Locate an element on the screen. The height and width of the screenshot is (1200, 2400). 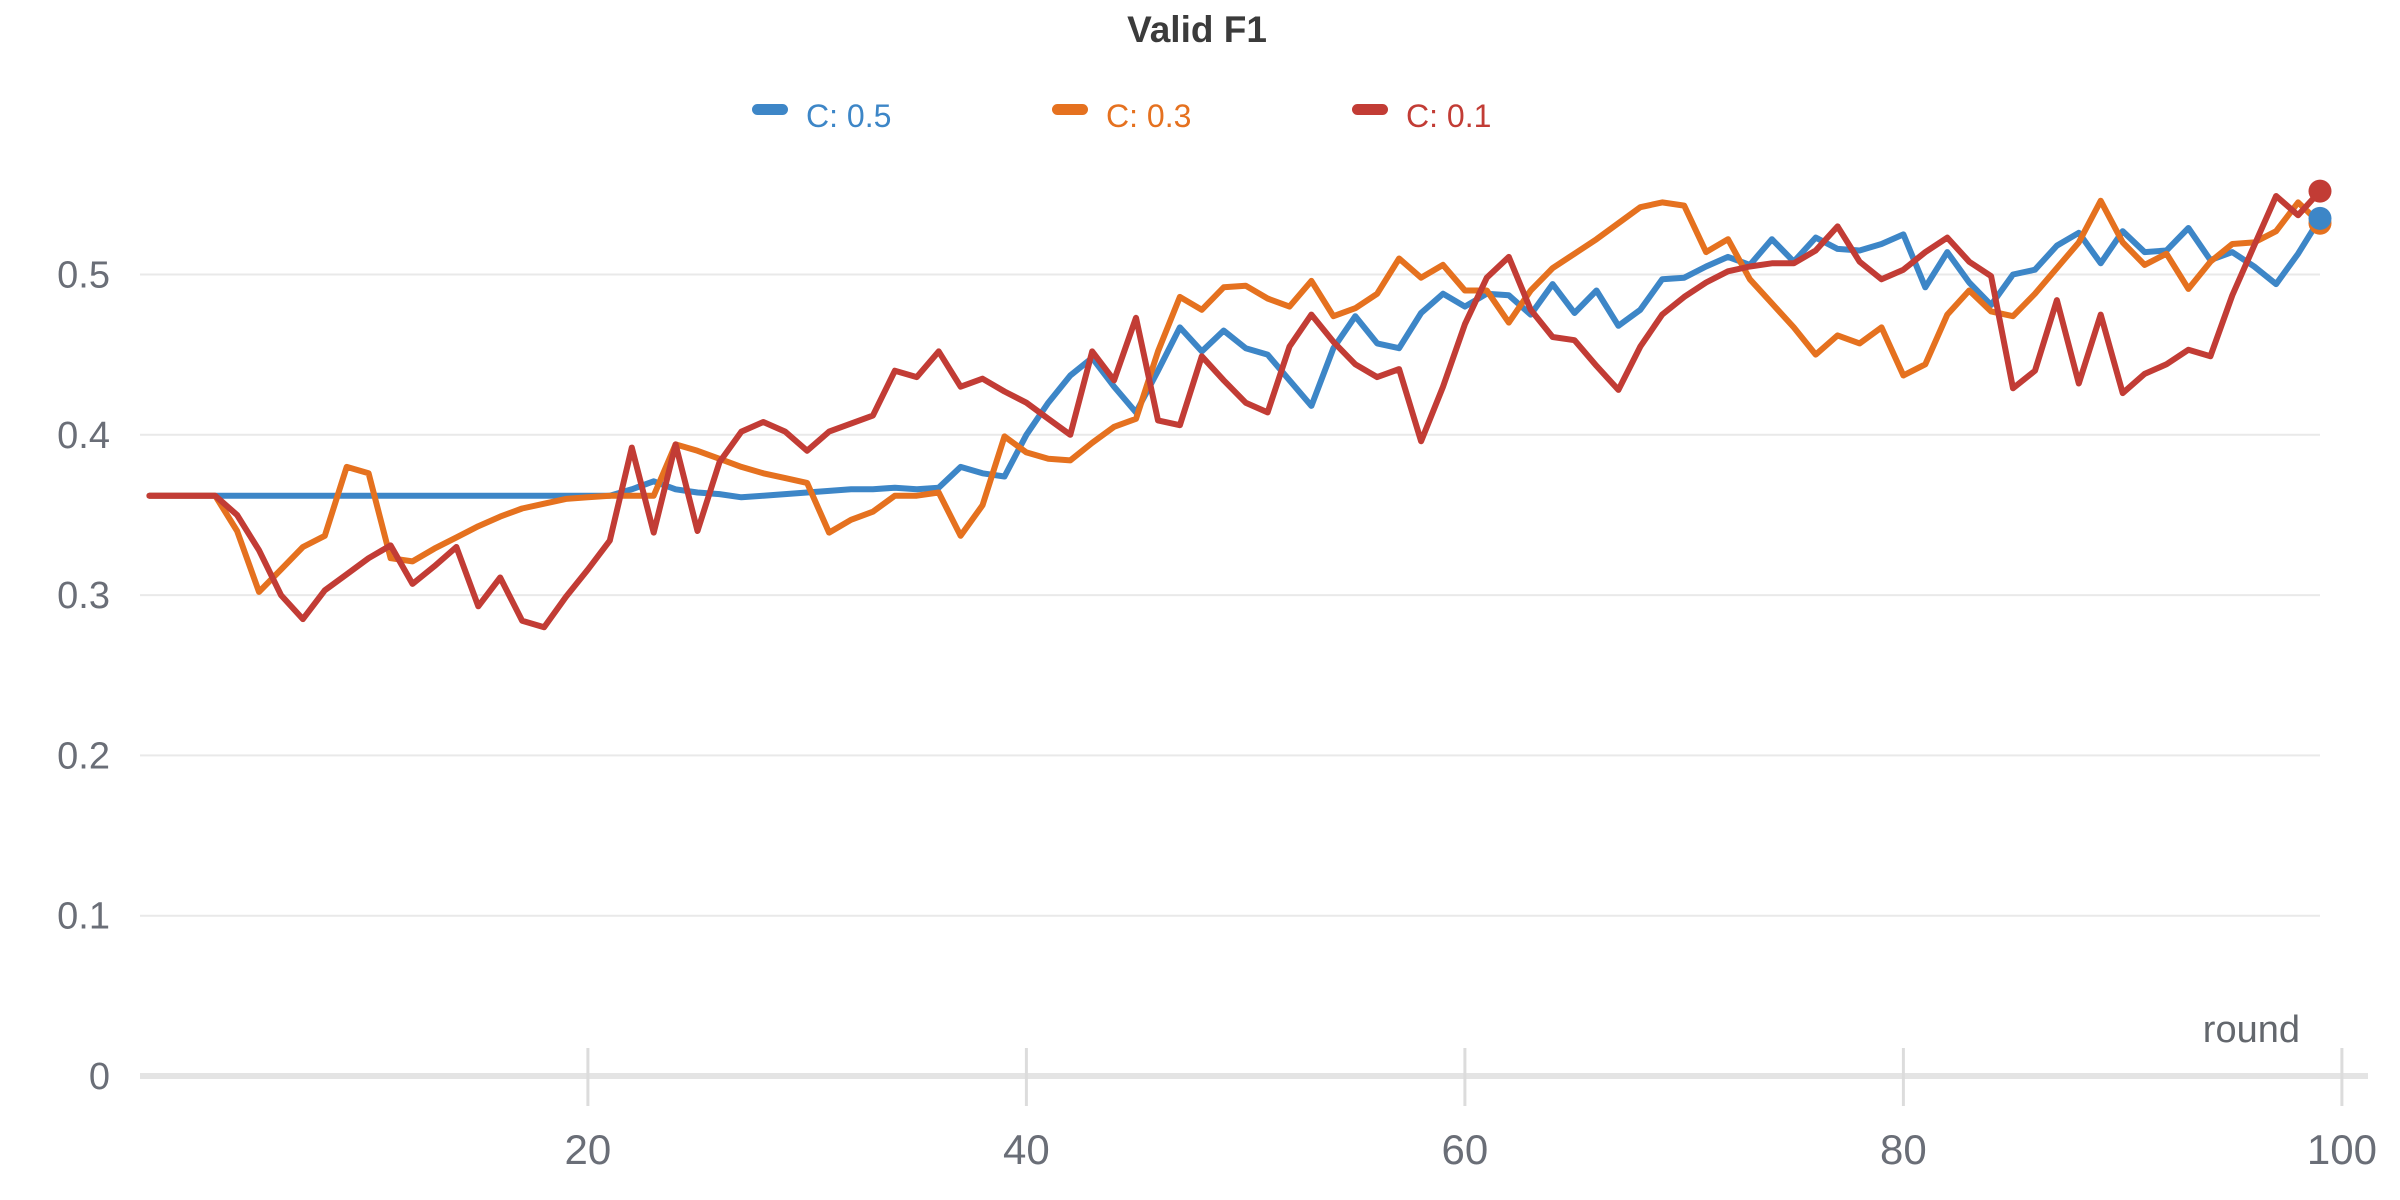
x-tick-label-80: 80 is located at coordinates (1903, 1149).